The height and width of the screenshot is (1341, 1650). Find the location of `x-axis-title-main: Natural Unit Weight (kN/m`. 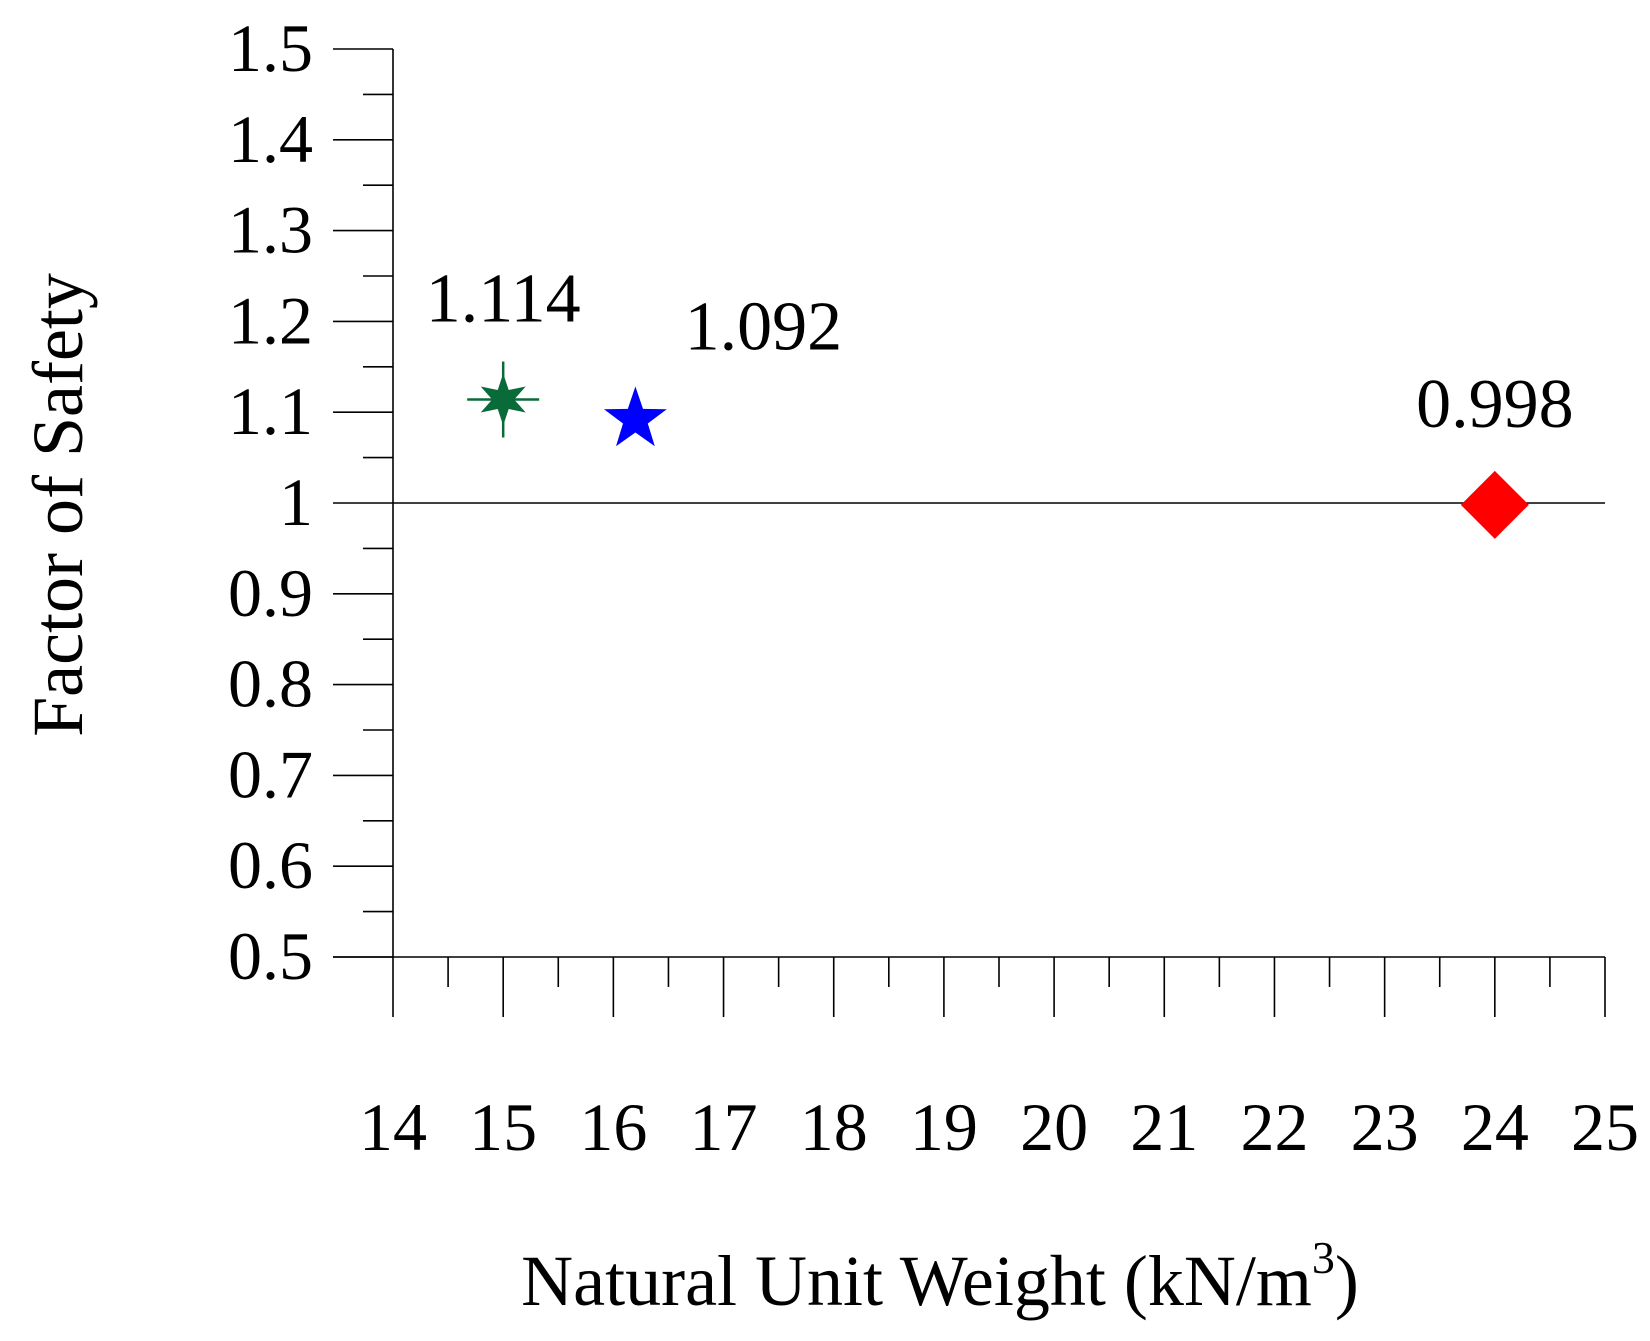

x-axis-title-main: Natural Unit Weight (kN/m is located at coordinates (916, 1281).